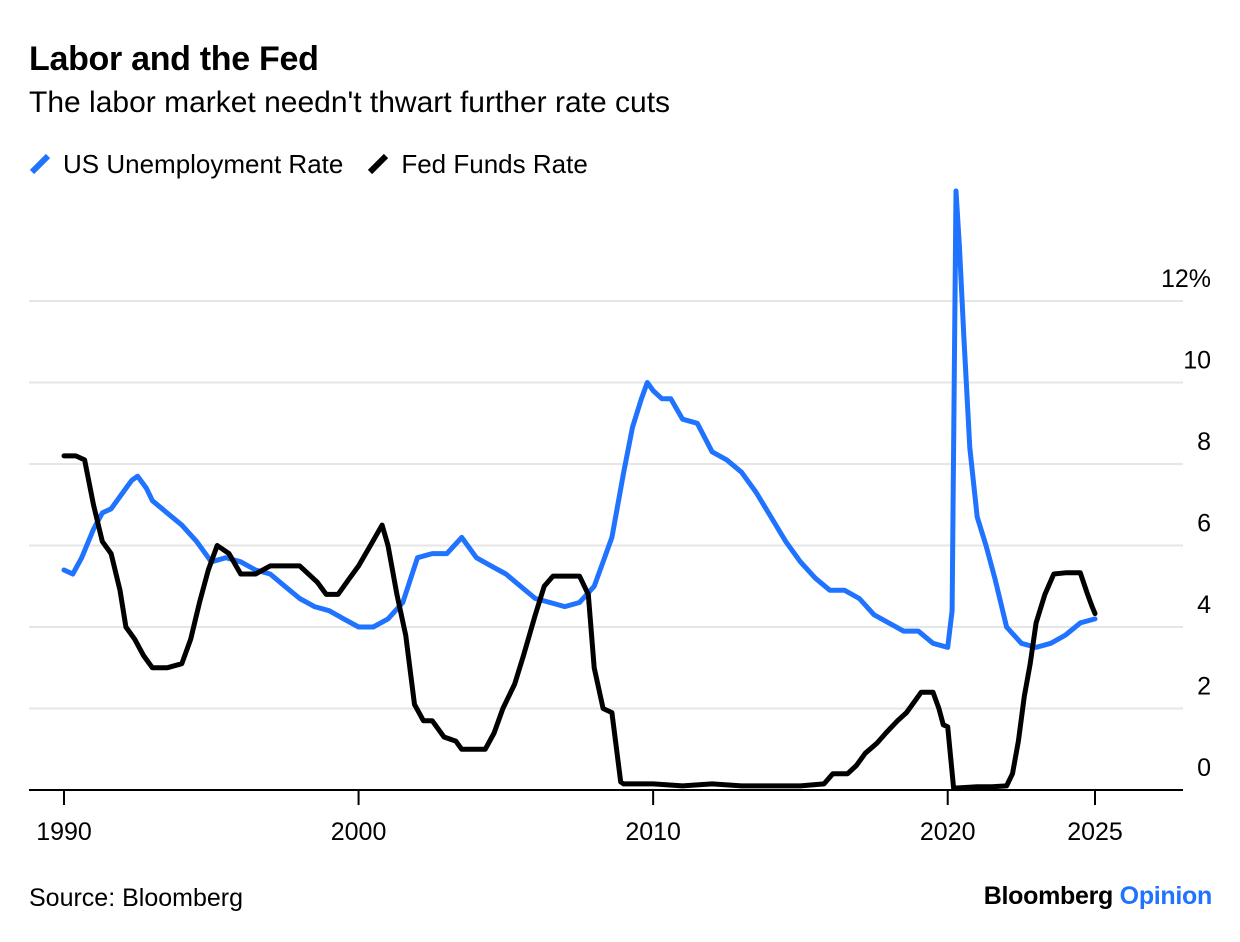 This screenshot has height=942, width=1240. Describe the element at coordinates (1204, 687) in the screenshot. I see `y-tick-label-2: 2` at that location.